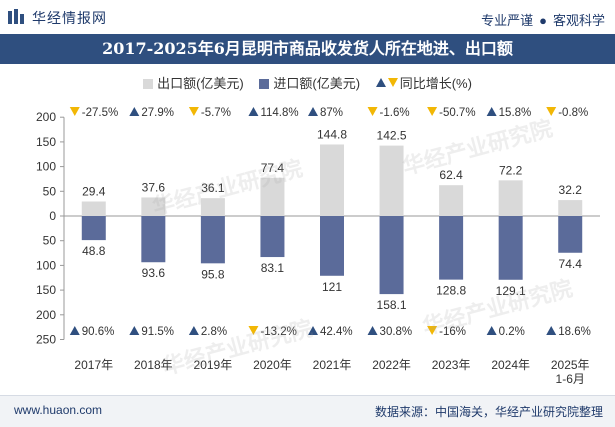  Describe the element at coordinates (570, 379) in the screenshot. I see `x-tick-label: 1-6月` at that location.